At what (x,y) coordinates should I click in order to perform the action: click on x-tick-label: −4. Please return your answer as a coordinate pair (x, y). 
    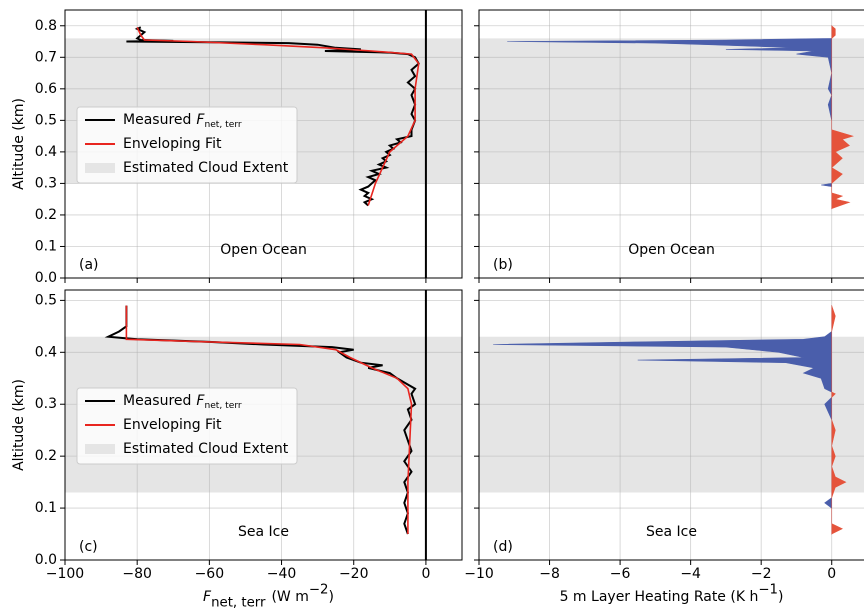
    Looking at the image, I should click on (690, 574).